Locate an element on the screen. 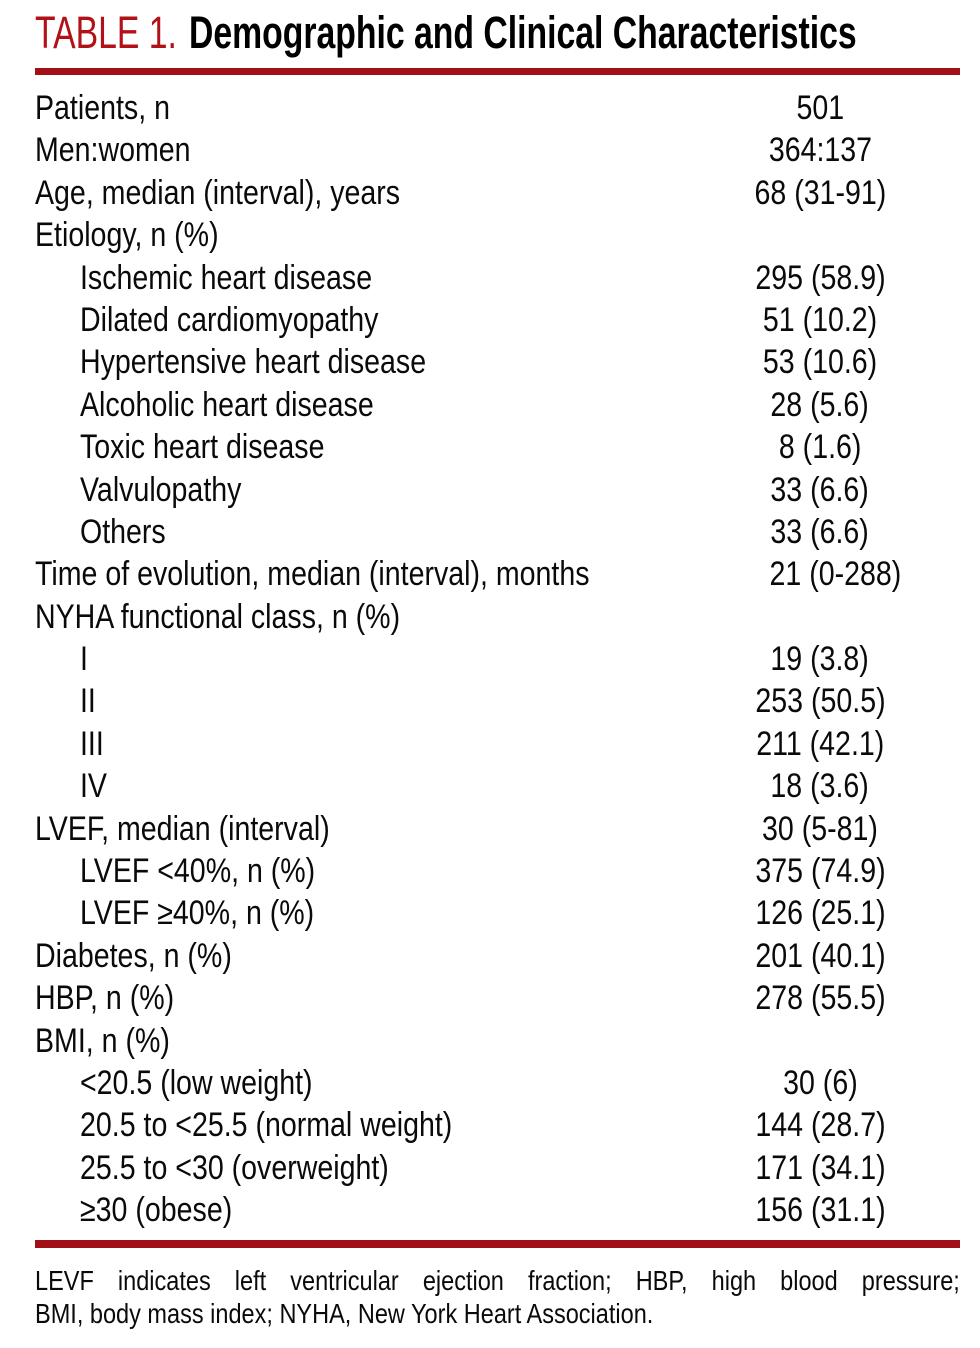 This screenshot has width=980, height=1348. row-value: 375 (74.9) is located at coordinates (820, 871).